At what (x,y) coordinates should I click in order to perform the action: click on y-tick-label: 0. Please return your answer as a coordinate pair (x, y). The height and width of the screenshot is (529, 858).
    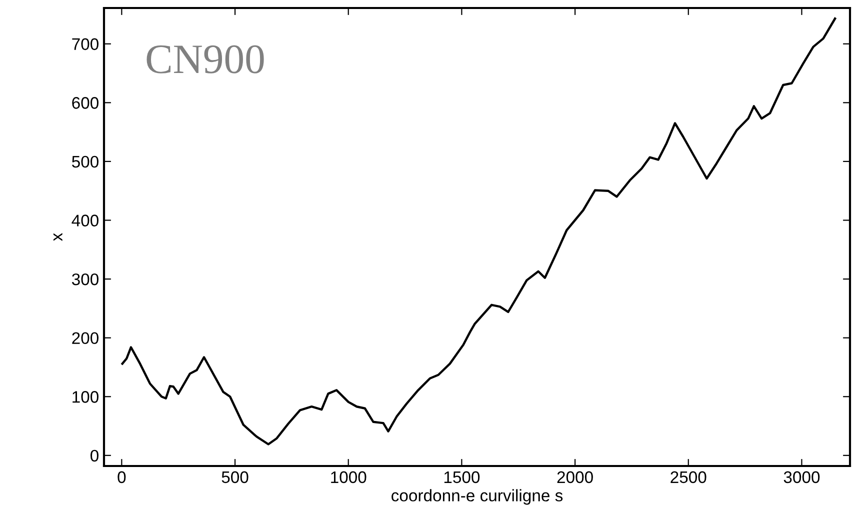
    Looking at the image, I should click on (94, 456).